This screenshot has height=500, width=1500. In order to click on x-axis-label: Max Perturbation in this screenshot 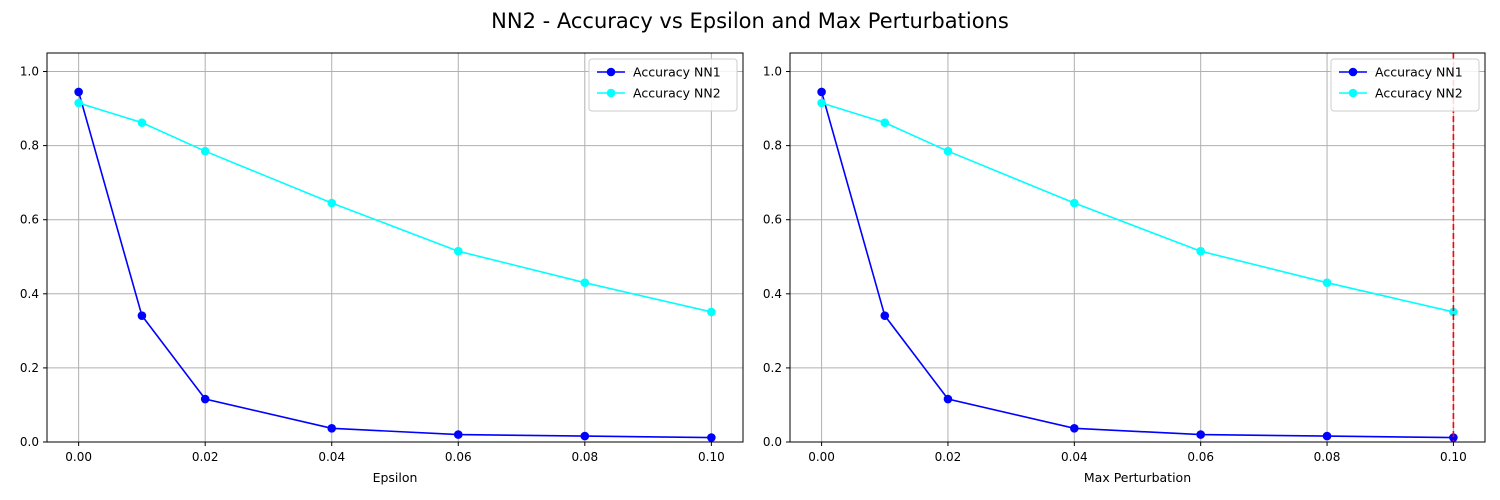, I will do `click(1137, 477)`.